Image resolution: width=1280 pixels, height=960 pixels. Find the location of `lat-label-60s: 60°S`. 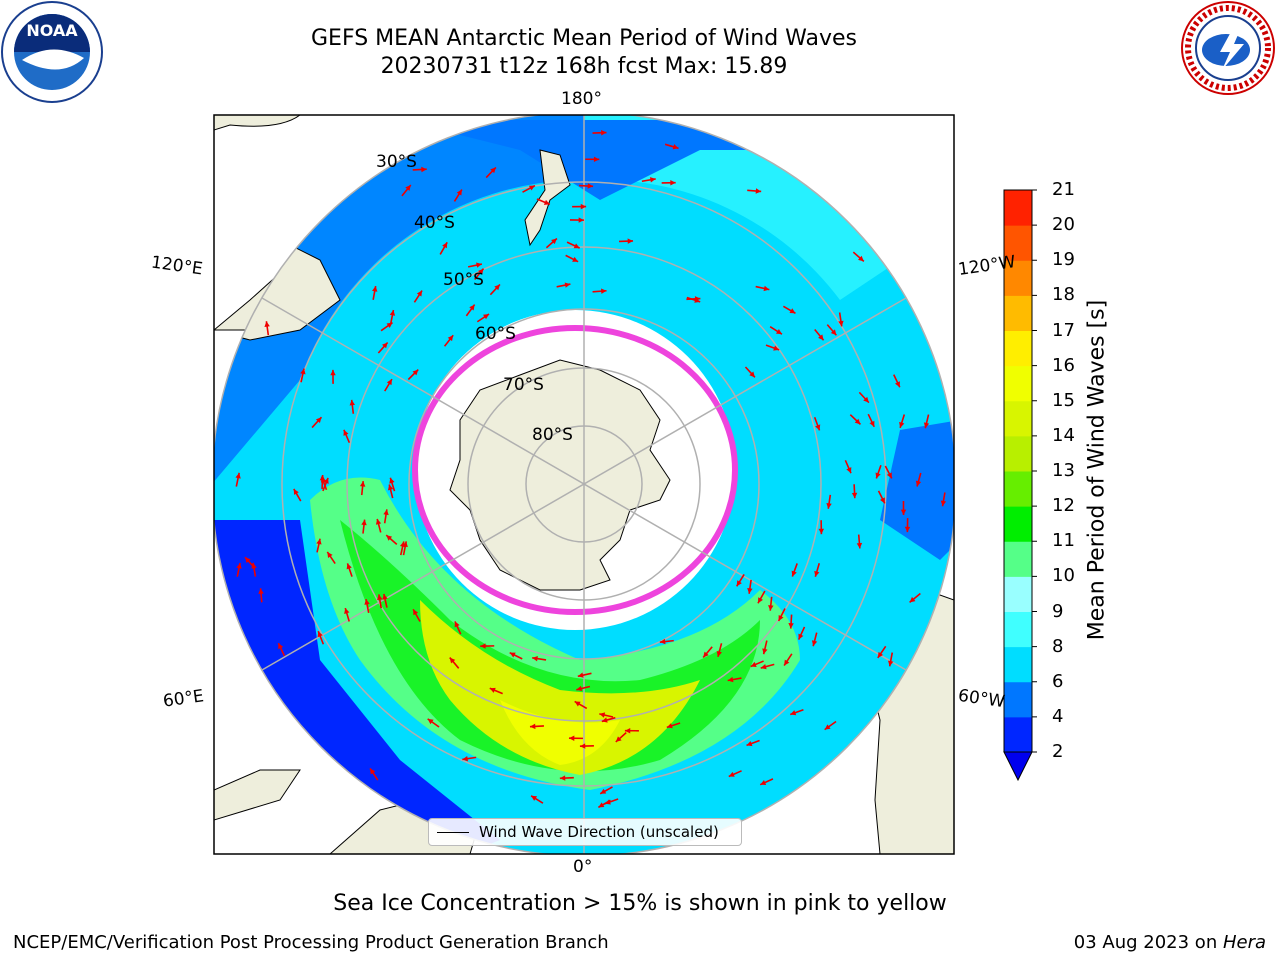

lat-label-60s: 60°S is located at coordinates (495, 334).